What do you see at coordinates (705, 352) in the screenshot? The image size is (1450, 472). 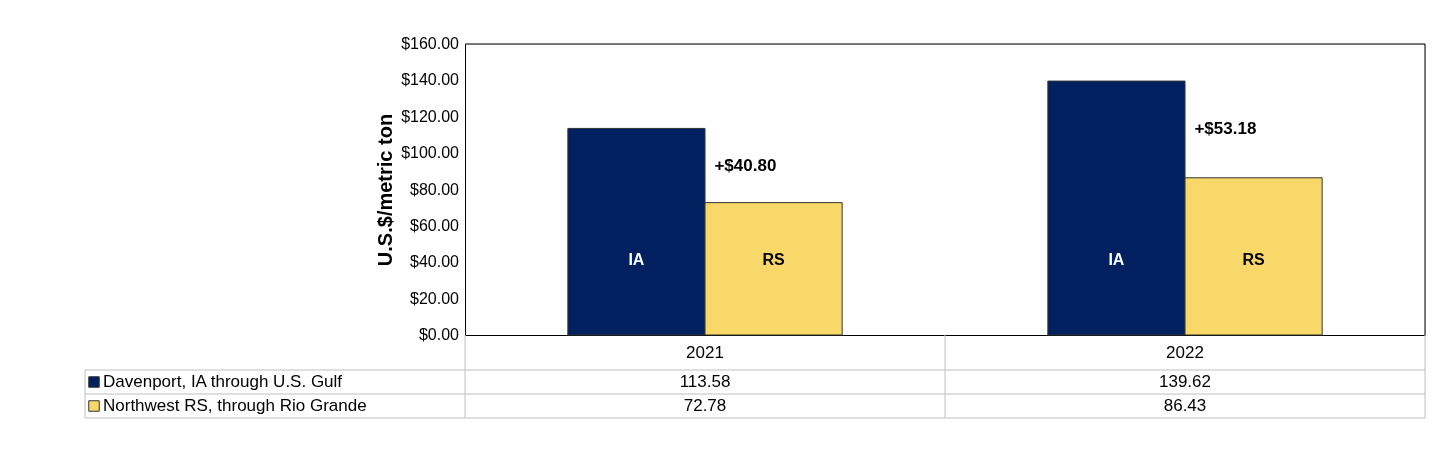 I see `x-tick-label: 2021` at bounding box center [705, 352].